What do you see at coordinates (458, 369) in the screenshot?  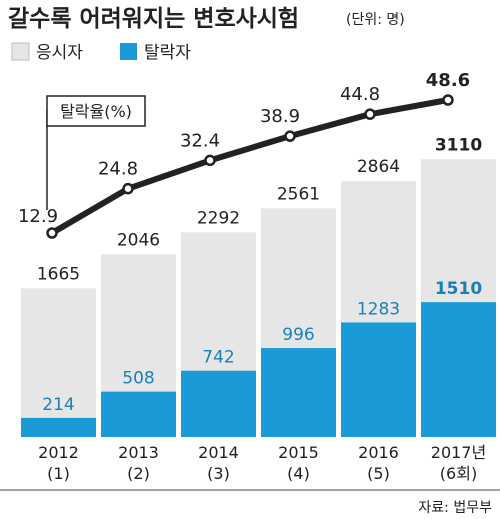 I see `bar-failures-2017년` at bounding box center [458, 369].